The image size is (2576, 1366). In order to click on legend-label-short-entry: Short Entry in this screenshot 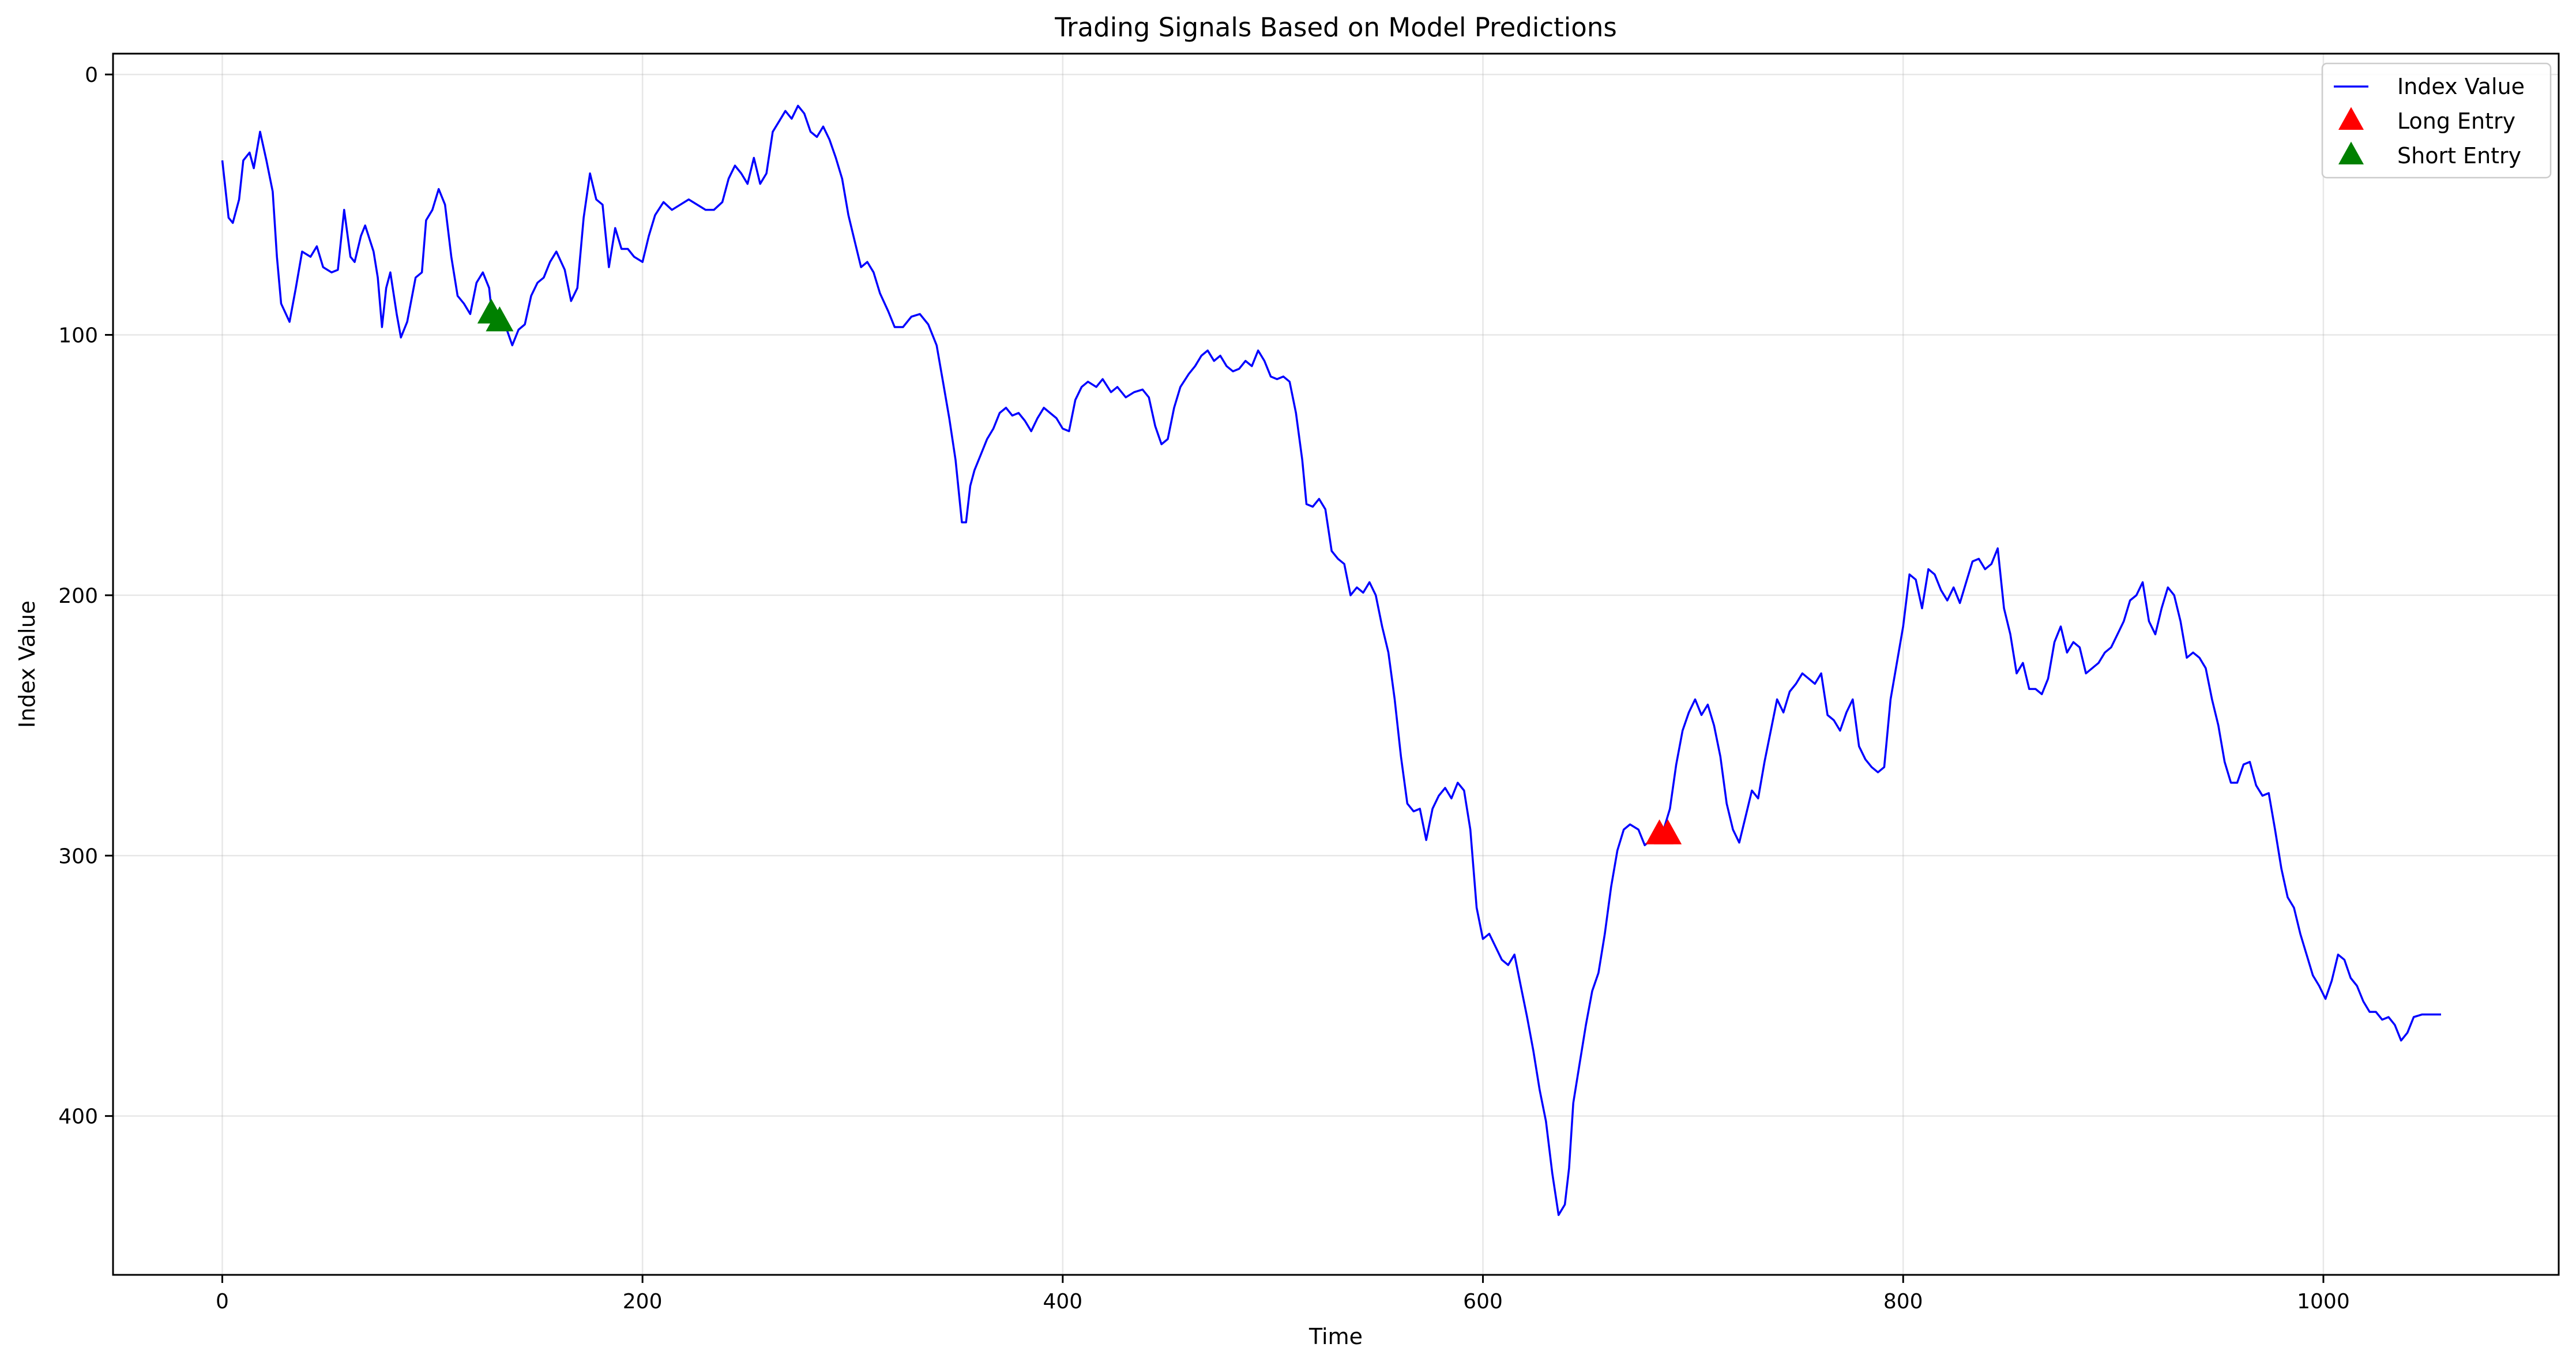, I will do `click(2459, 156)`.